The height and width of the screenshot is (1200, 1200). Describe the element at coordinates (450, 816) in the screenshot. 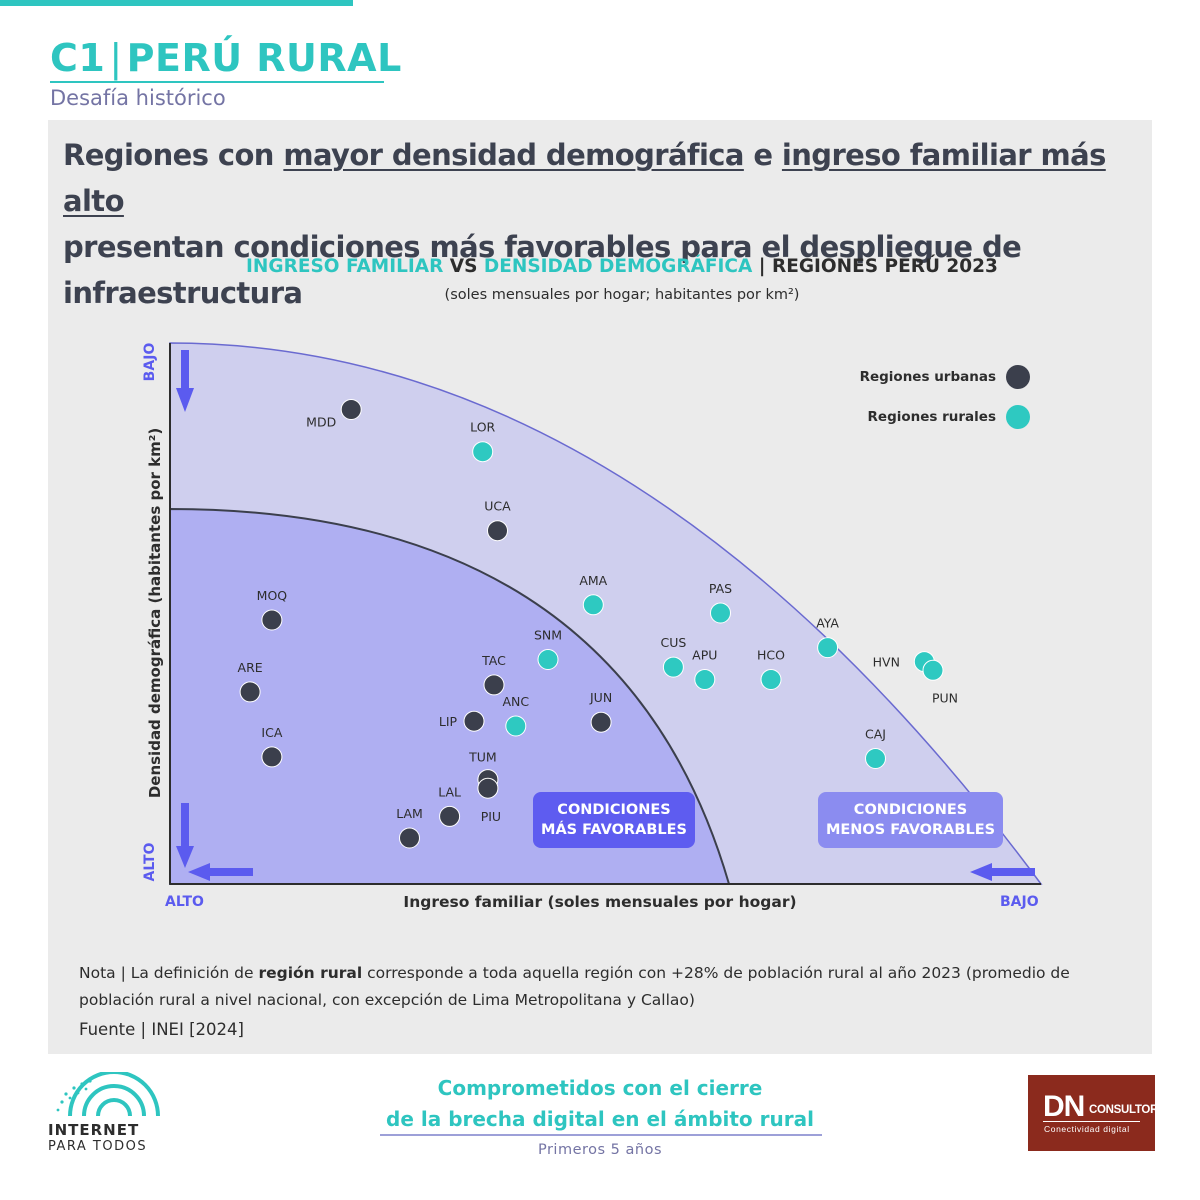

I see `point-lal` at that location.